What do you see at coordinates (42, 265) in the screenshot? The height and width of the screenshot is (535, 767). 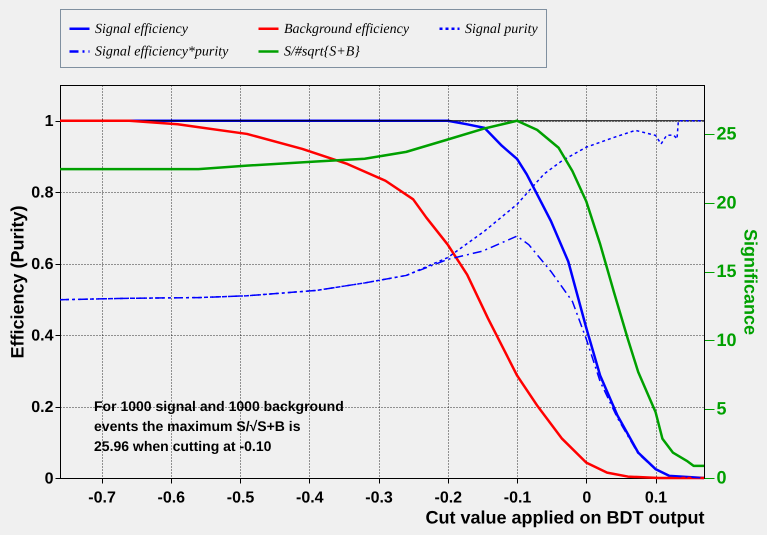 I see `y-tick-label: 0.6` at bounding box center [42, 265].